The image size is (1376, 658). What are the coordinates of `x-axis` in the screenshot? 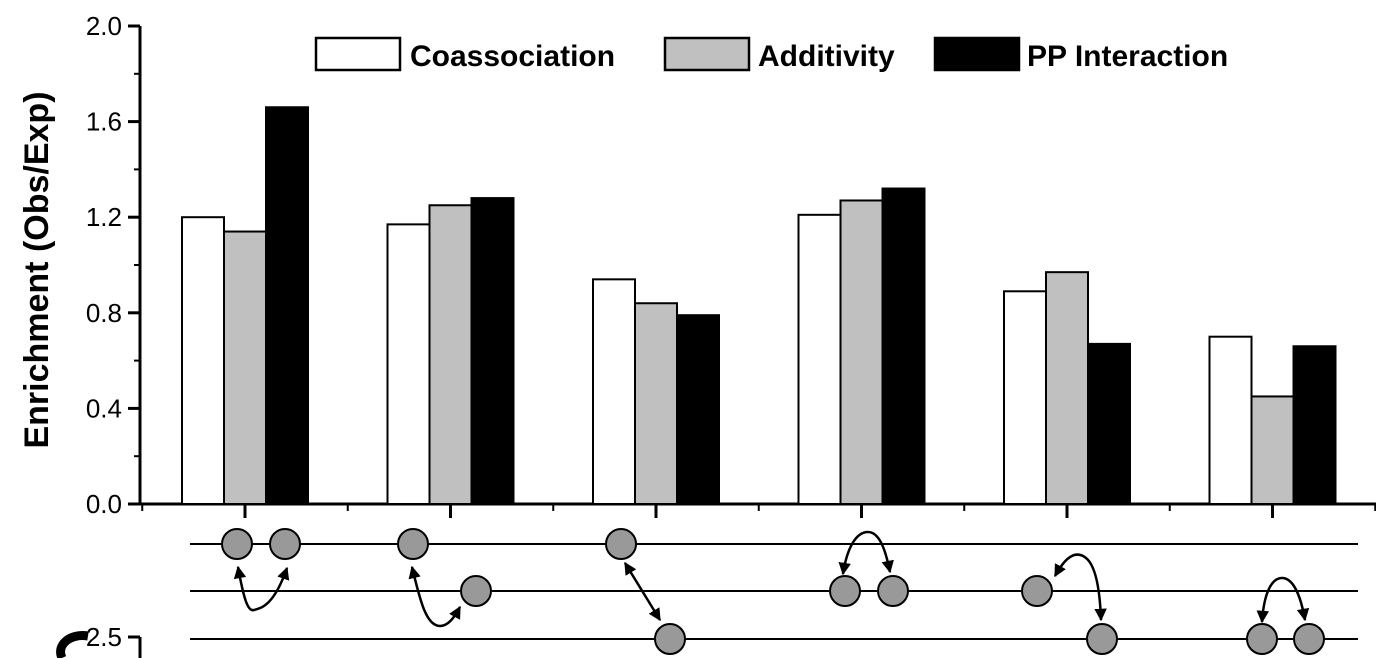 It's located at (758, 510).